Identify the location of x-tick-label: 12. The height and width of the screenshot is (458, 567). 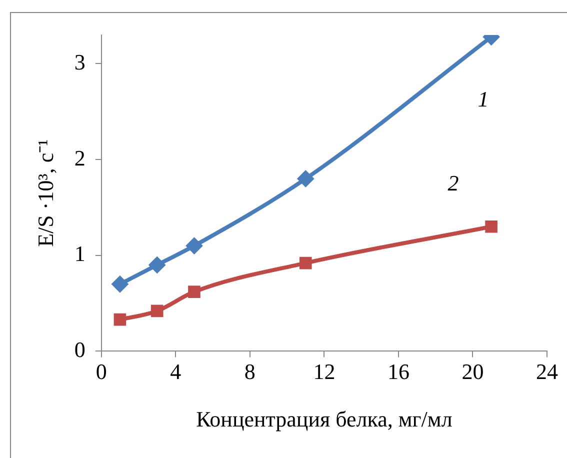
(324, 371).